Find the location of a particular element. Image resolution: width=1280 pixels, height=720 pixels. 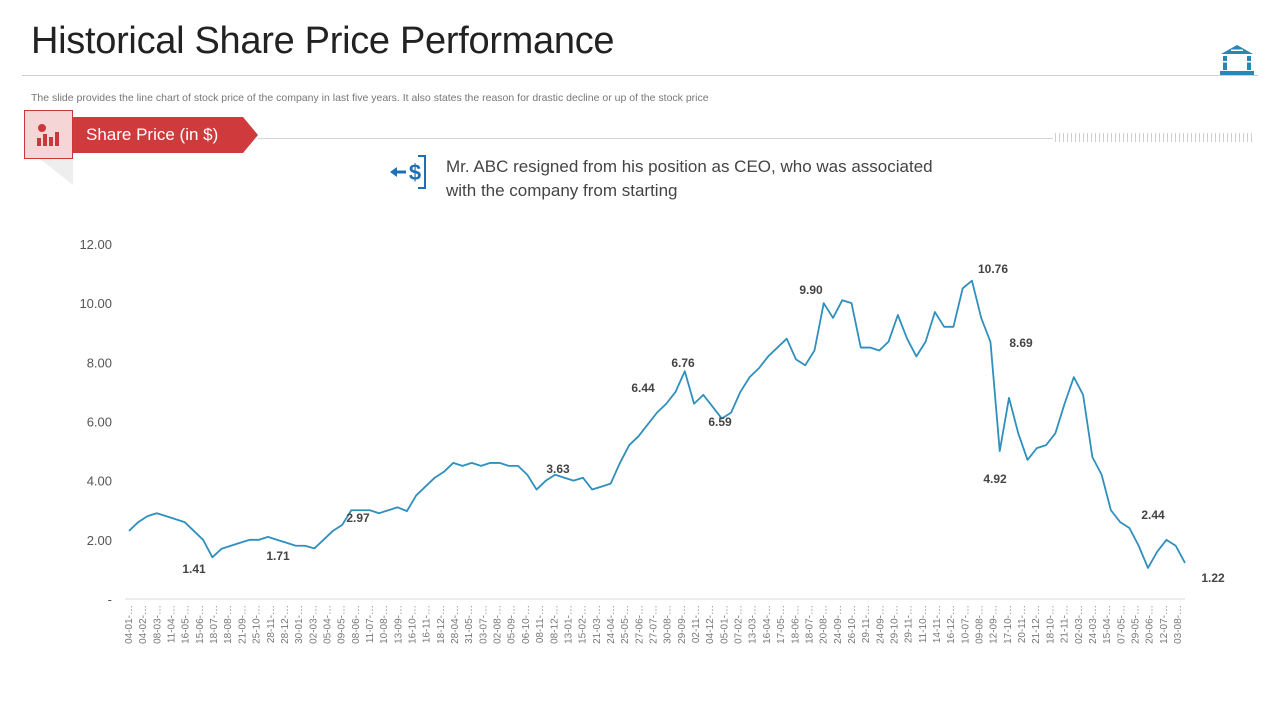

data-label: 4.92 is located at coordinates (995, 479).